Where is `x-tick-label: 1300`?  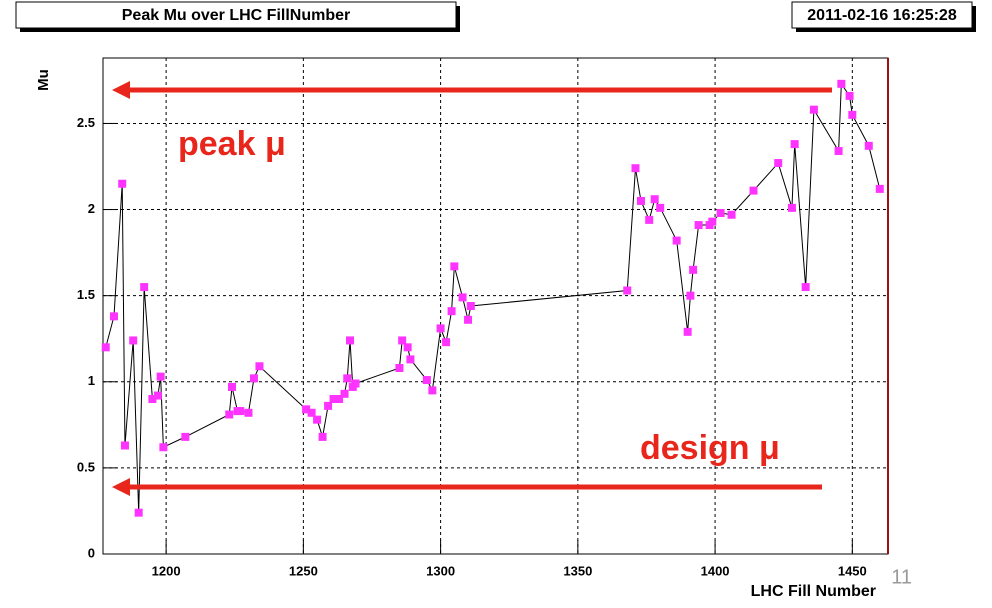 x-tick-label: 1300 is located at coordinates (440, 570).